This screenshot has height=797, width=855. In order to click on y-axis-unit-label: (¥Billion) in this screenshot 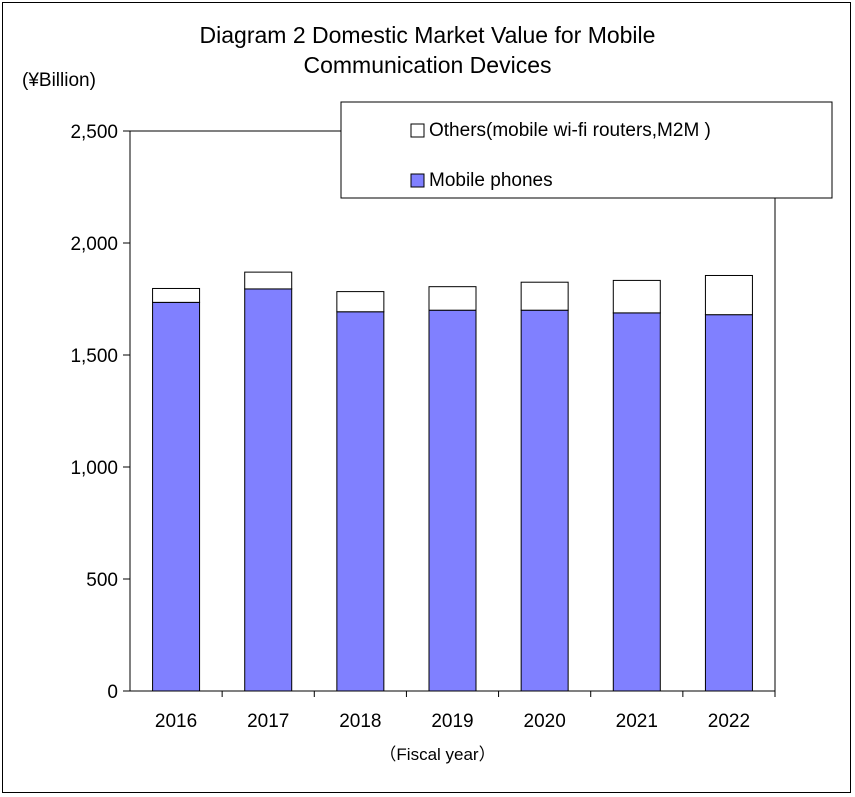, I will do `click(59, 80)`.